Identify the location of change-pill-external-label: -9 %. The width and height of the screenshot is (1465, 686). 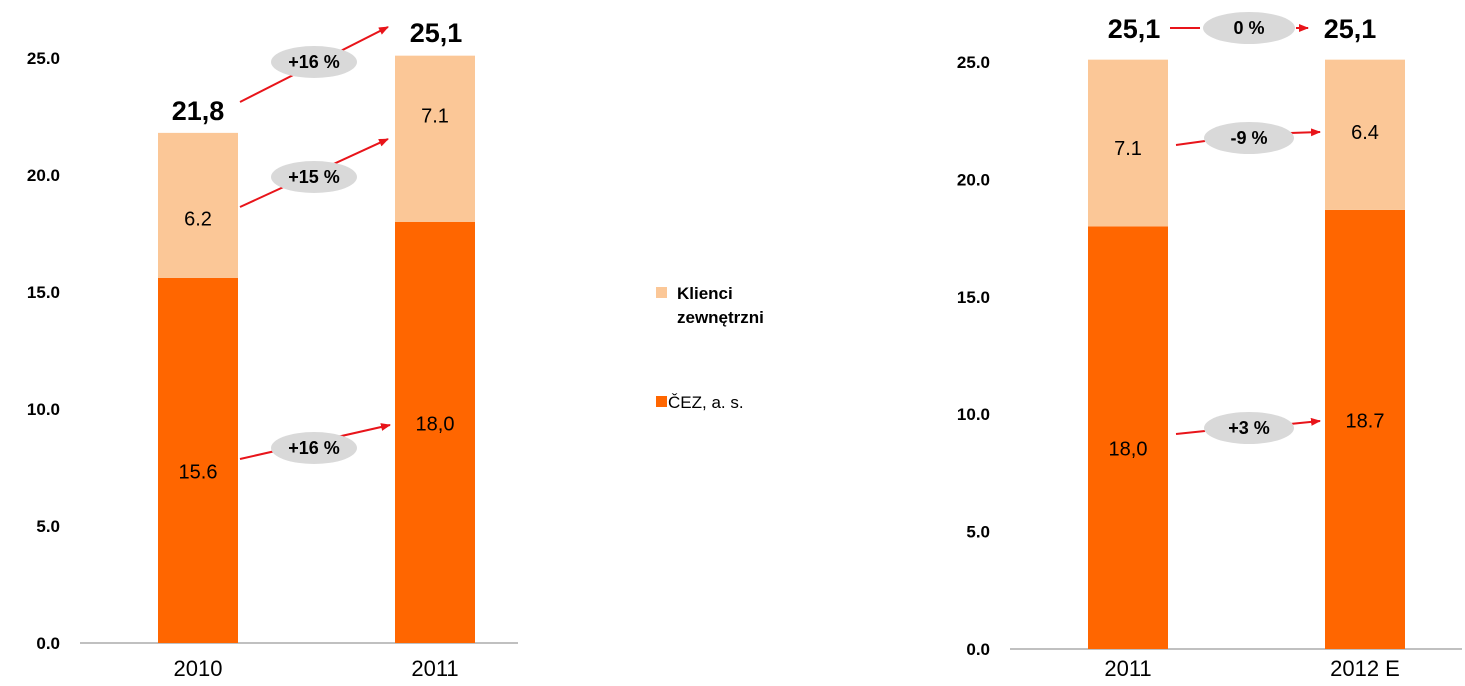
(1248, 138).